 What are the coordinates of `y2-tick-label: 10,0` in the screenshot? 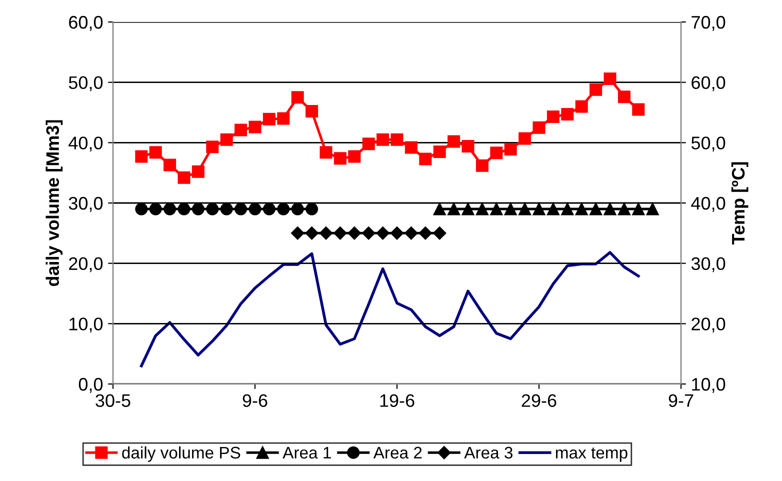 It's located at (709, 385).